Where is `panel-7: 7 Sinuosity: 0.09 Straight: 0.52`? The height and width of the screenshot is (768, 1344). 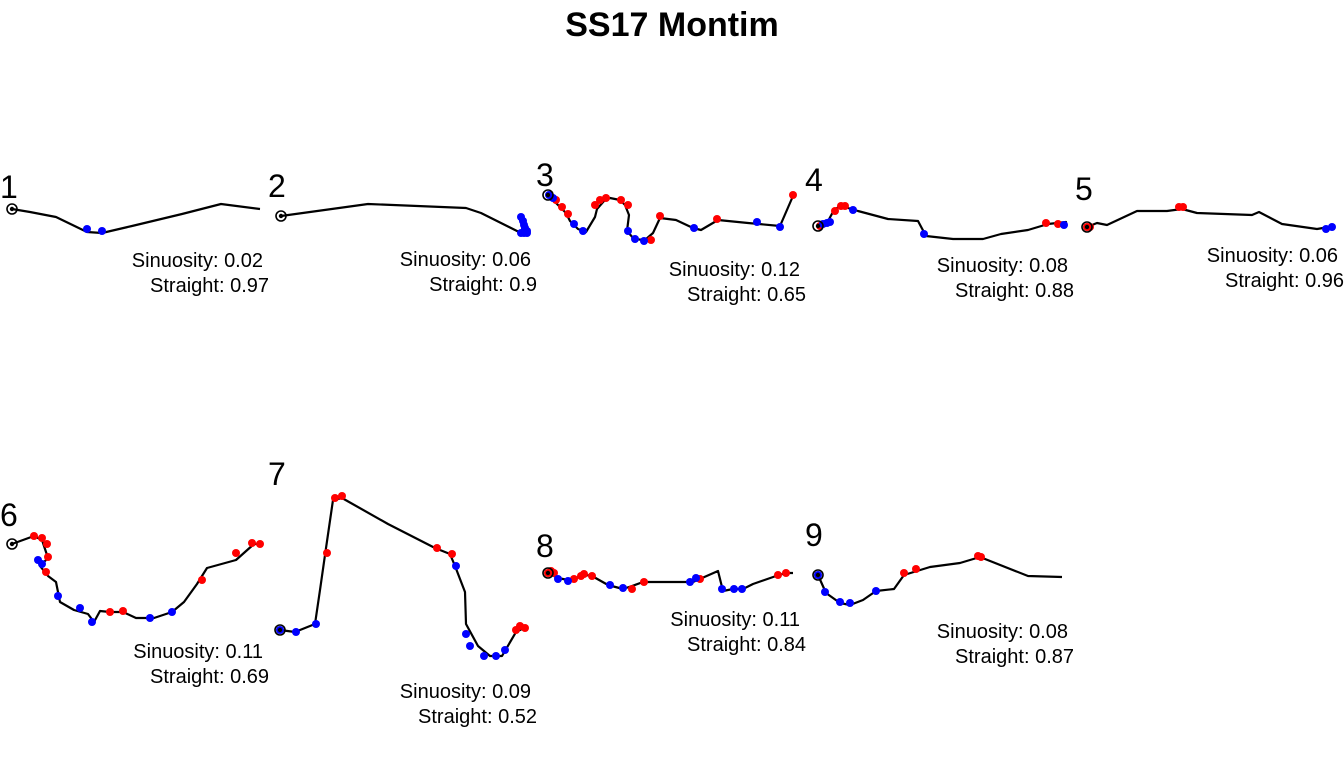
panel-7: 7 Sinuosity: 0.09 Straight: 0.52 is located at coordinates (402, 592).